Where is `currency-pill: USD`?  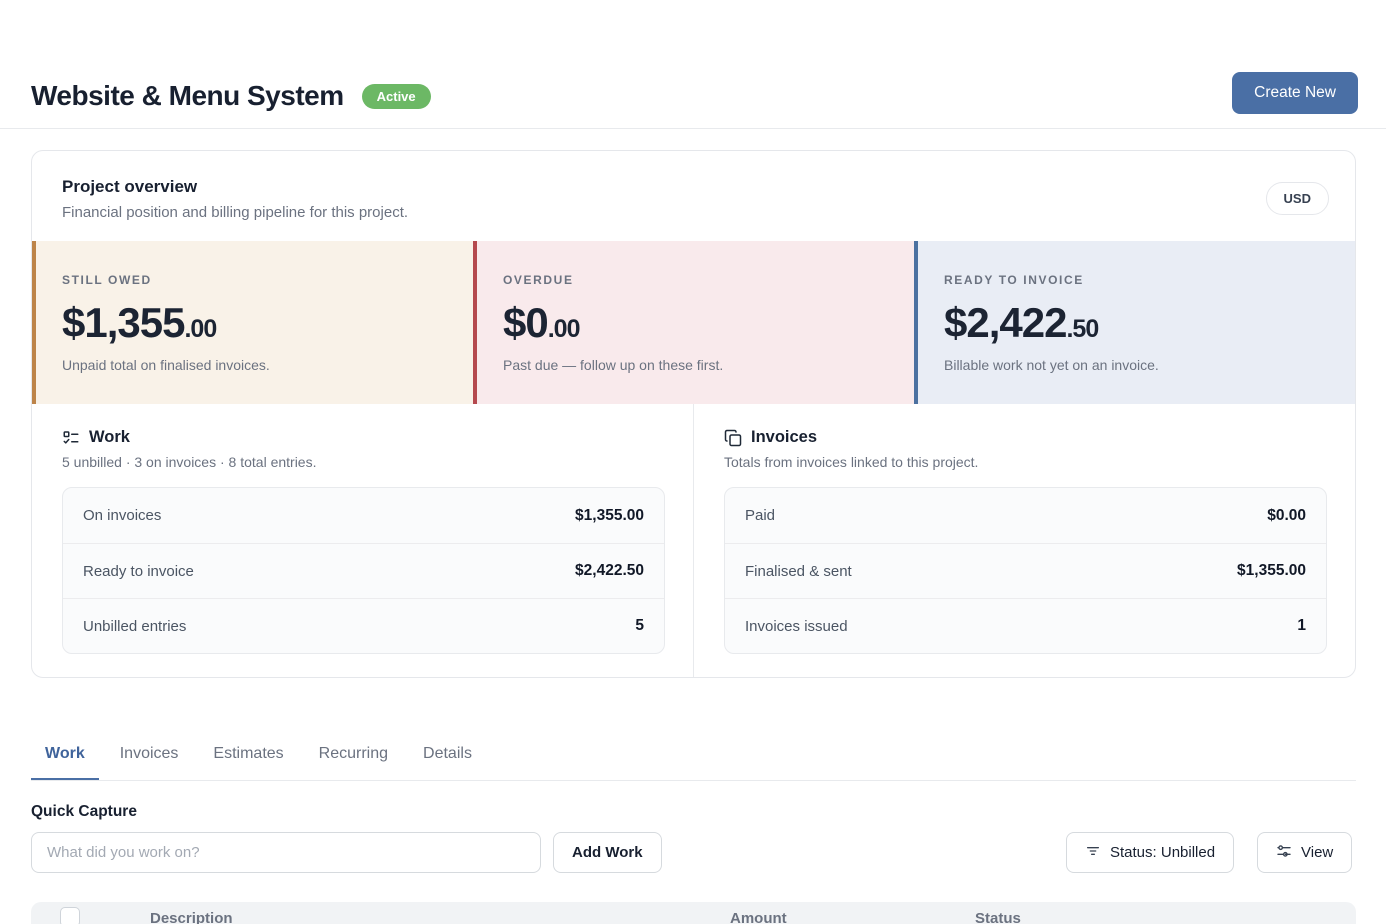
currency-pill: USD is located at coordinates (1297, 198).